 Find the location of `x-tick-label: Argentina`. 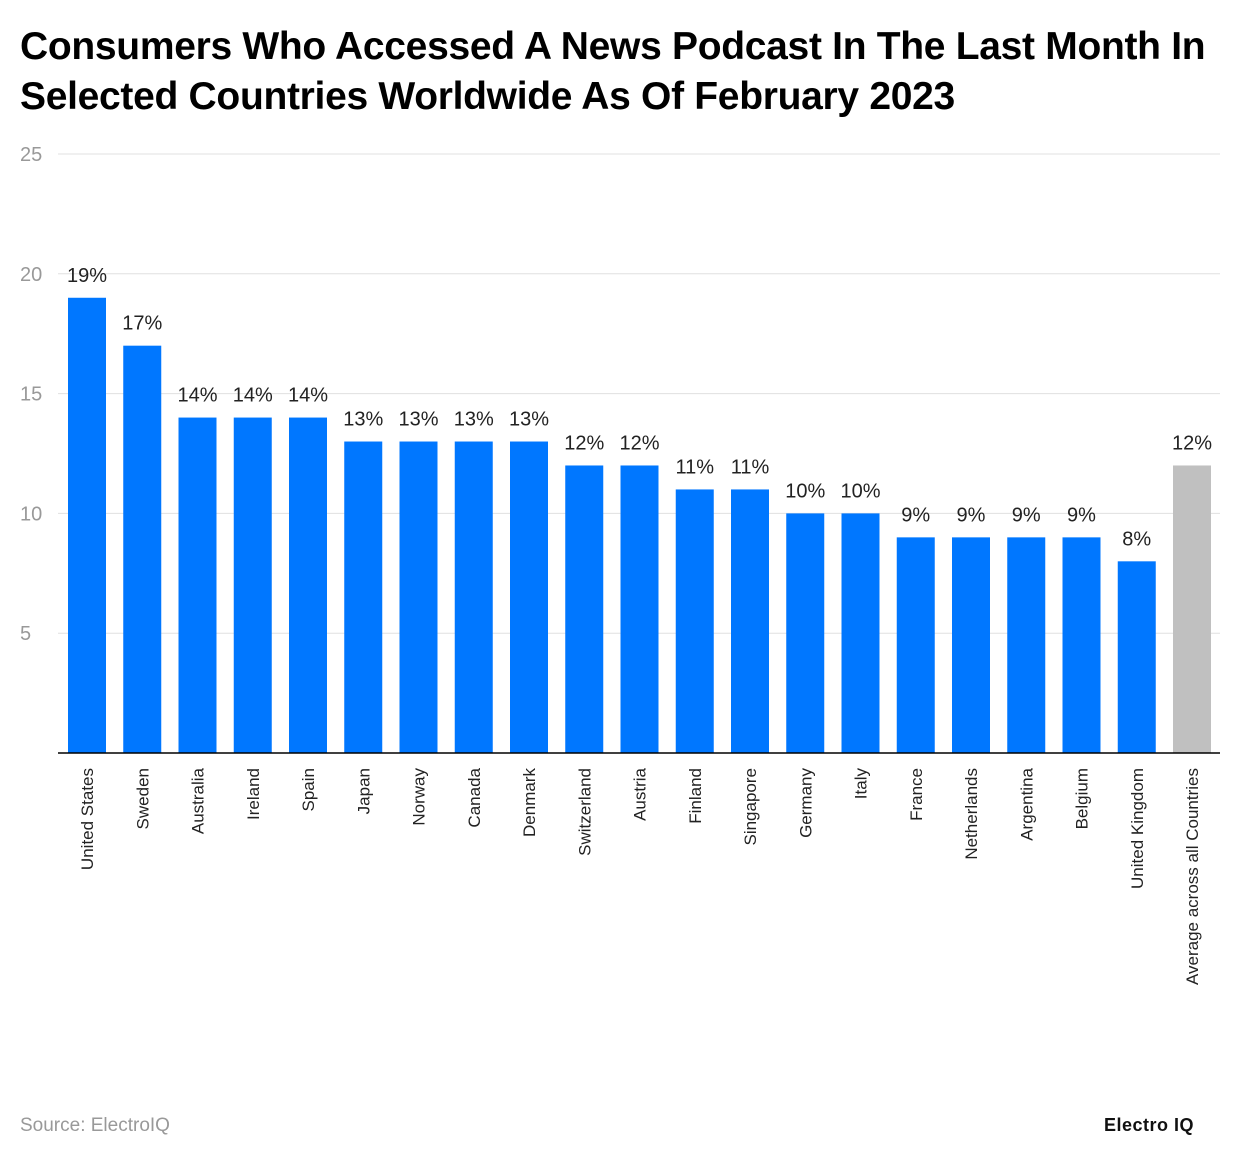

x-tick-label: Argentina is located at coordinates (1026, 803).